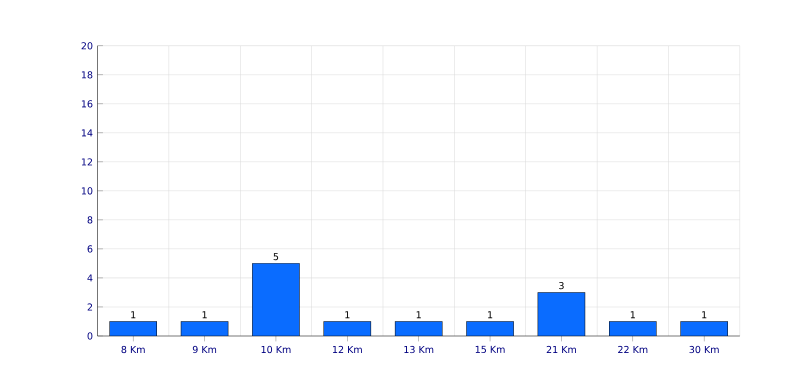 The width and height of the screenshot is (800, 382). What do you see at coordinates (419, 350) in the screenshot?
I see `x-tick-label: 13 Km` at bounding box center [419, 350].